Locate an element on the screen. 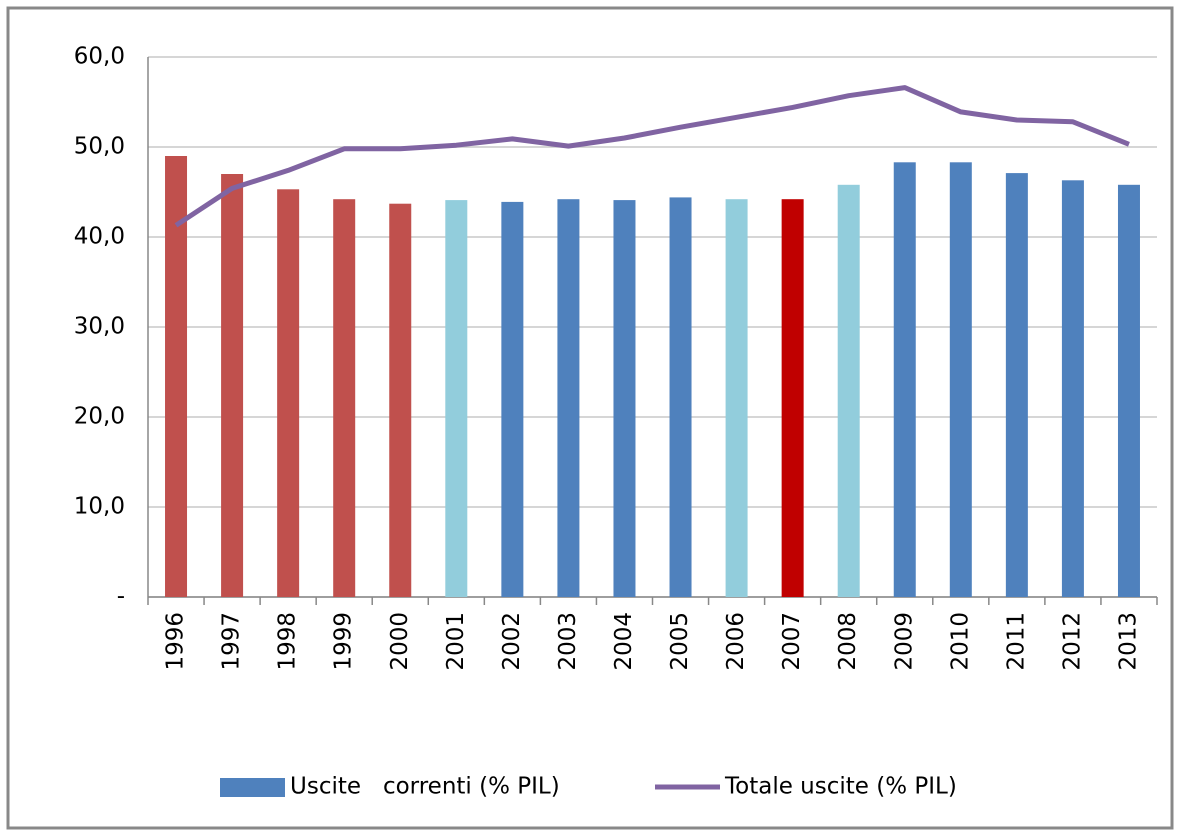 The image size is (1180, 836). x-tick-label: 2006 is located at coordinates (736, 641).